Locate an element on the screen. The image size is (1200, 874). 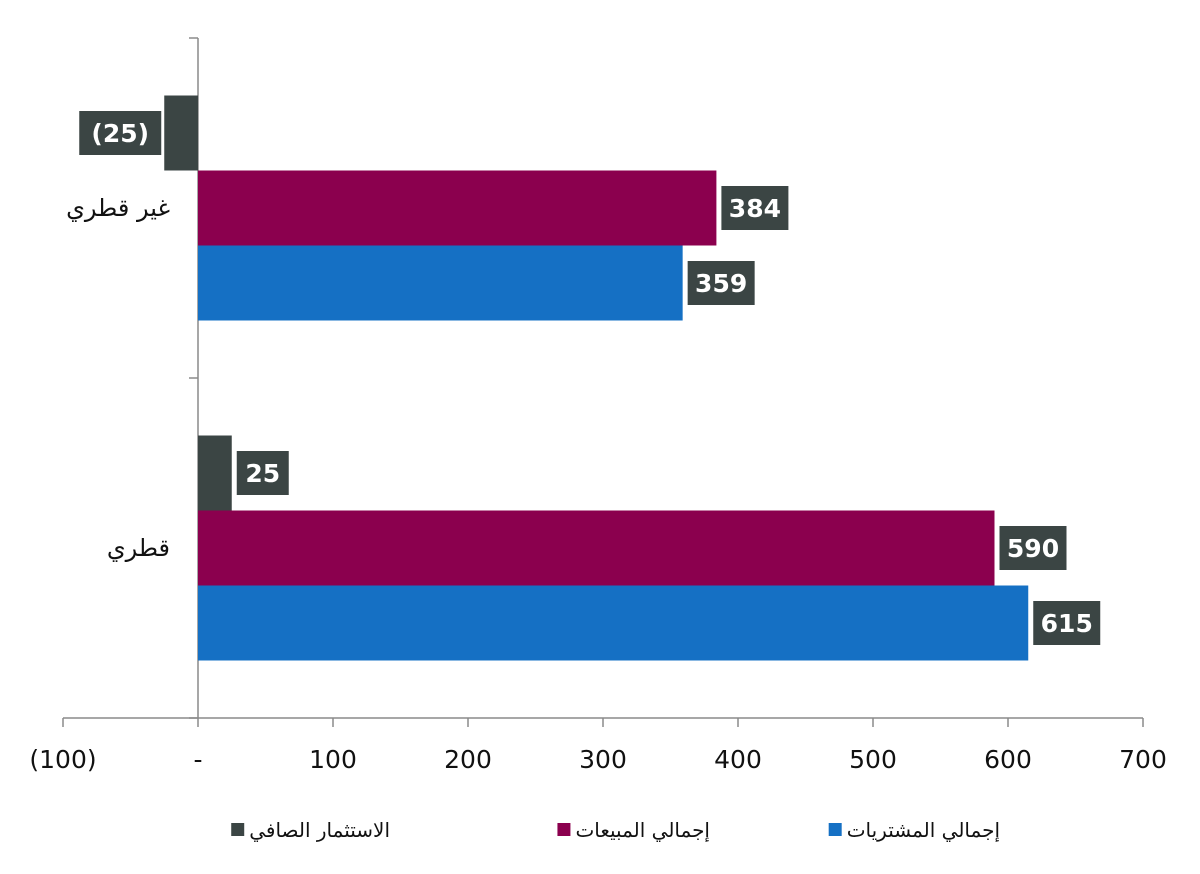
data-label: 25 is located at coordinates (262, 473).